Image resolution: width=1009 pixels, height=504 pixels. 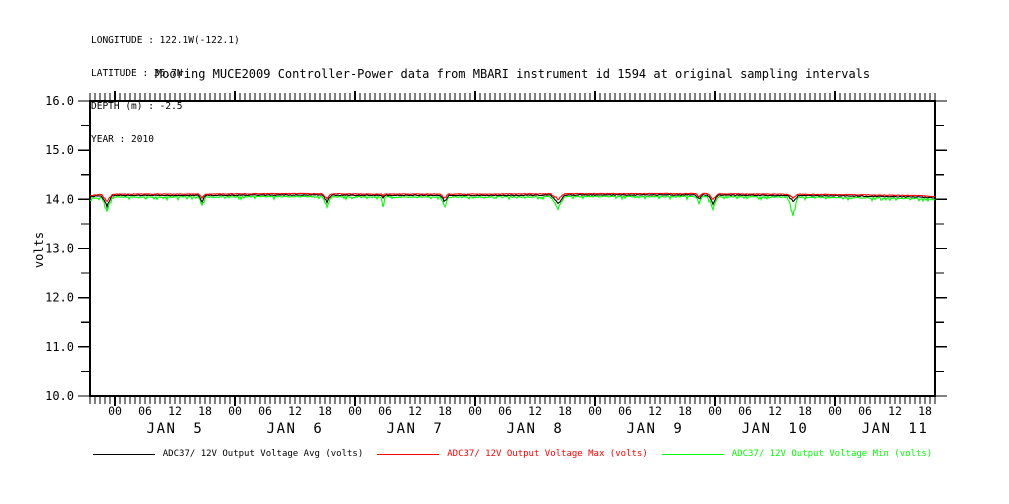 I want to click on y-tick-label: 15.0, so click(x=59, y=150).